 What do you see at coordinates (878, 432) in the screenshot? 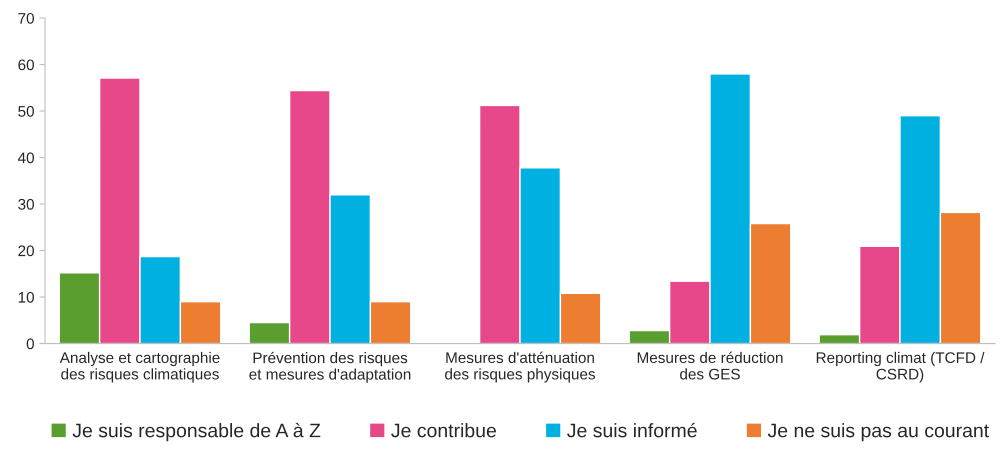
I see `legend-label: Je ne suis pas au courant` at bounding box center [878, 432].